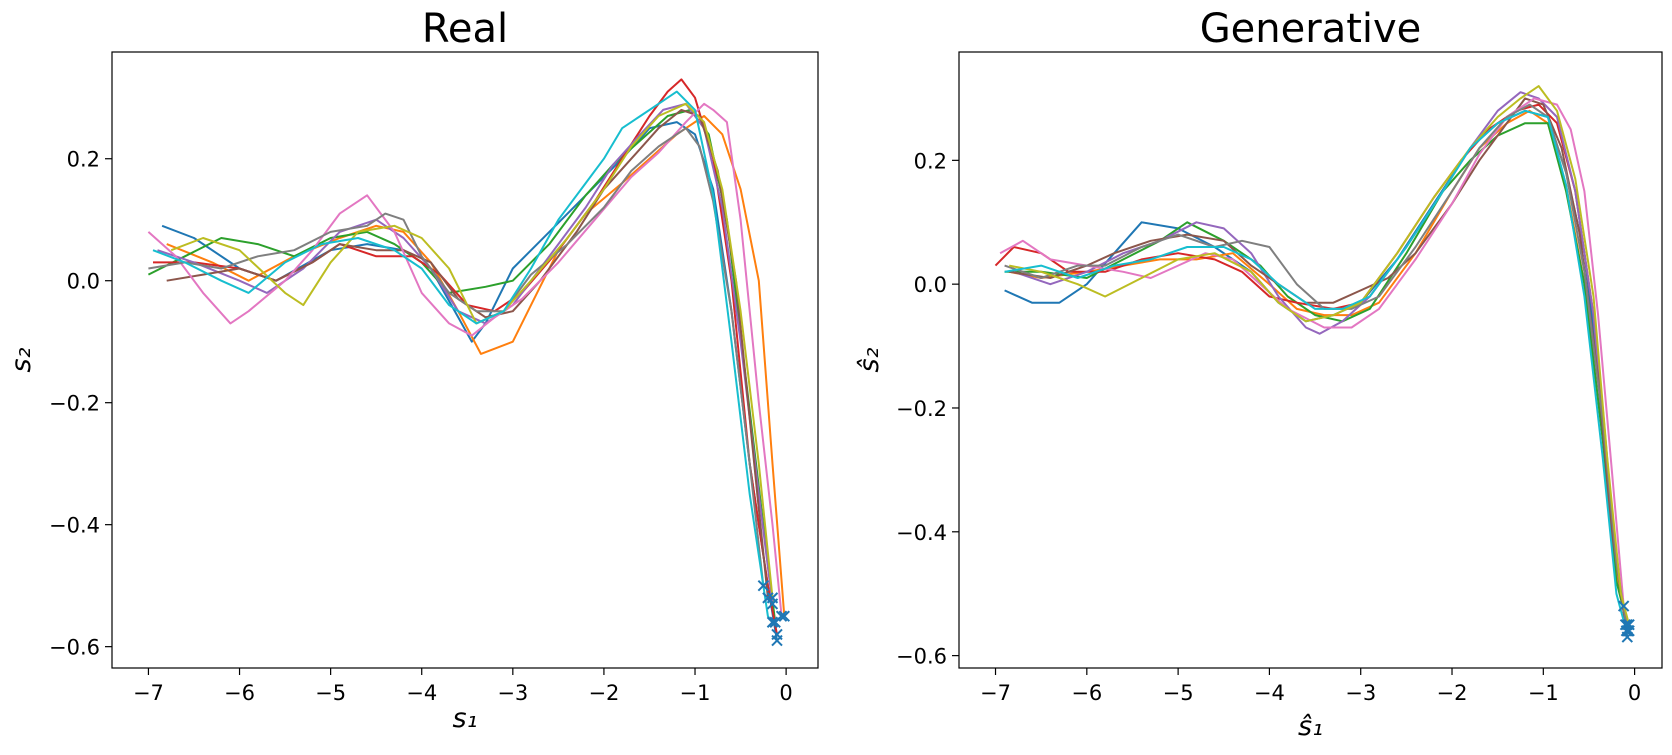 This screenshot has height=755, width=1672. Describe the element at coordinates (465, 718) in the screenshot. I see `x-axis-label: s₁` at that location.